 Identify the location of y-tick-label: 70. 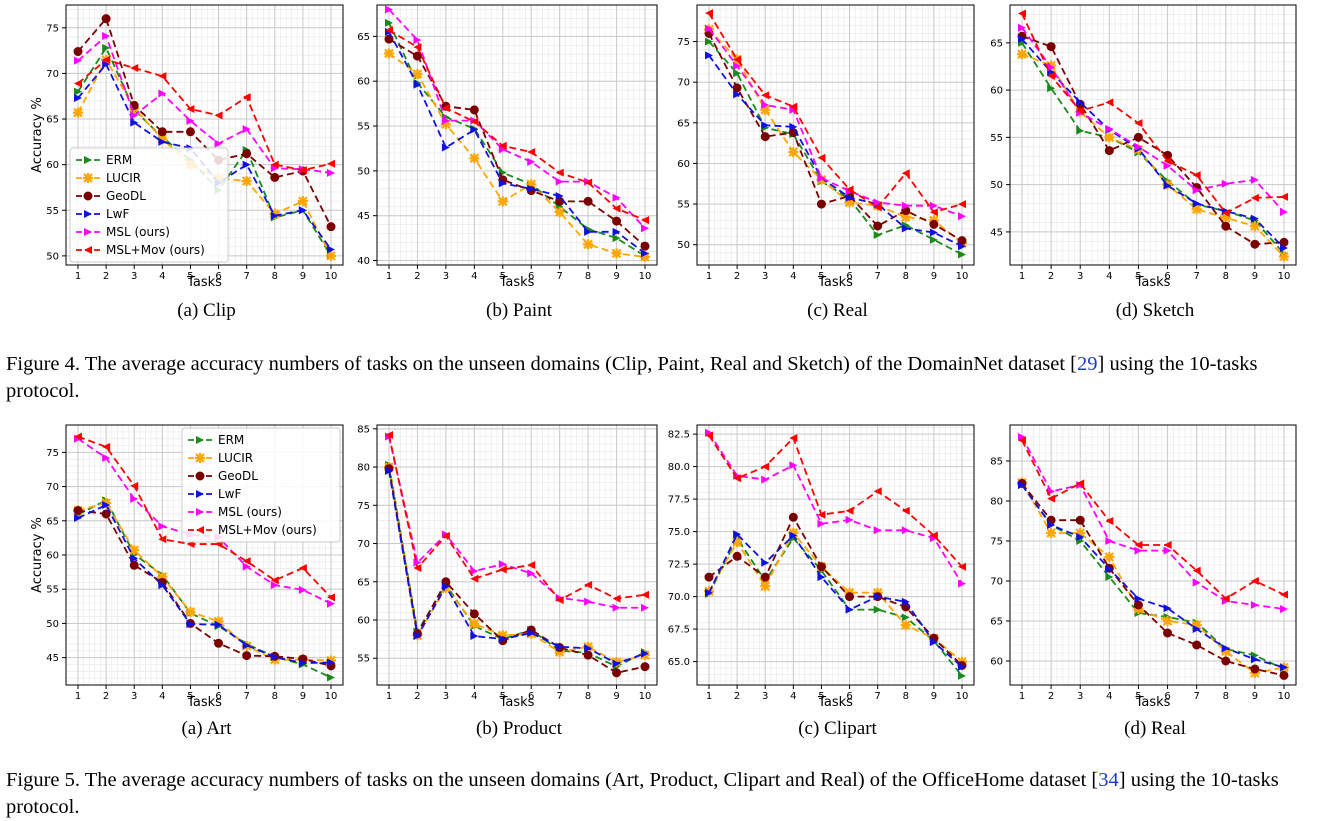
(52, 74).